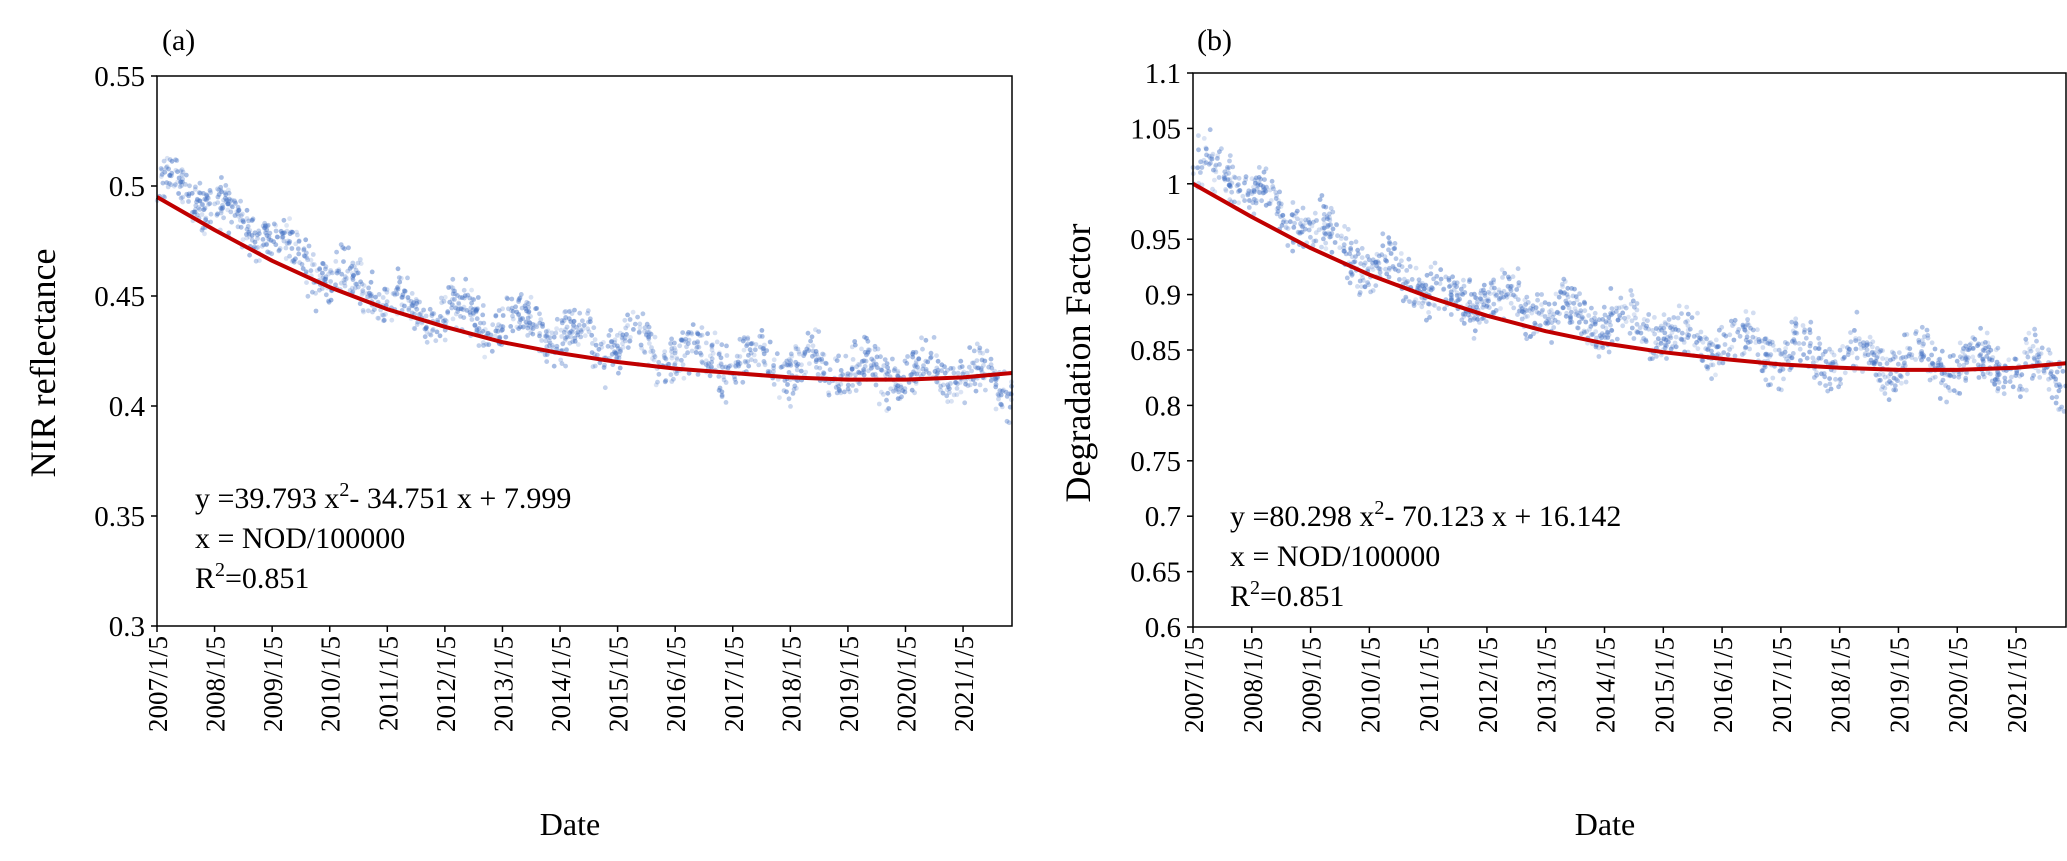 This screenshot has width=2067, height=861. I want to click on panel-b-y-tick-label: 0.65, so click(1155, 573).